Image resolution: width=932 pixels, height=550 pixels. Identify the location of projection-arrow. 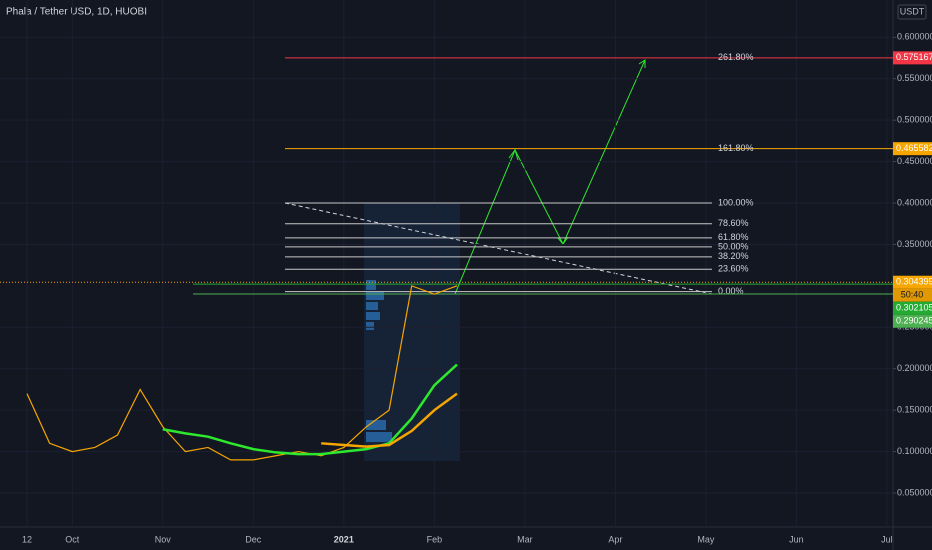
(550, 177).